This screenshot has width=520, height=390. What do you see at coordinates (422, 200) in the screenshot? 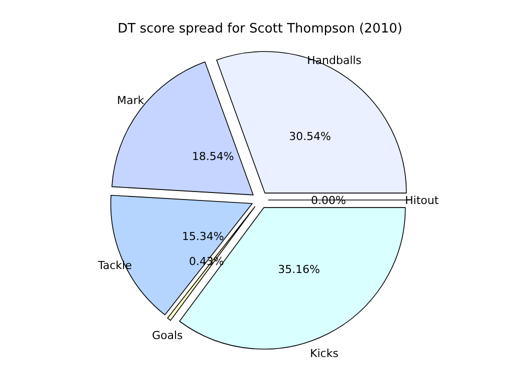
I see `category-label: Hitout` at bounding box center [422, 200].